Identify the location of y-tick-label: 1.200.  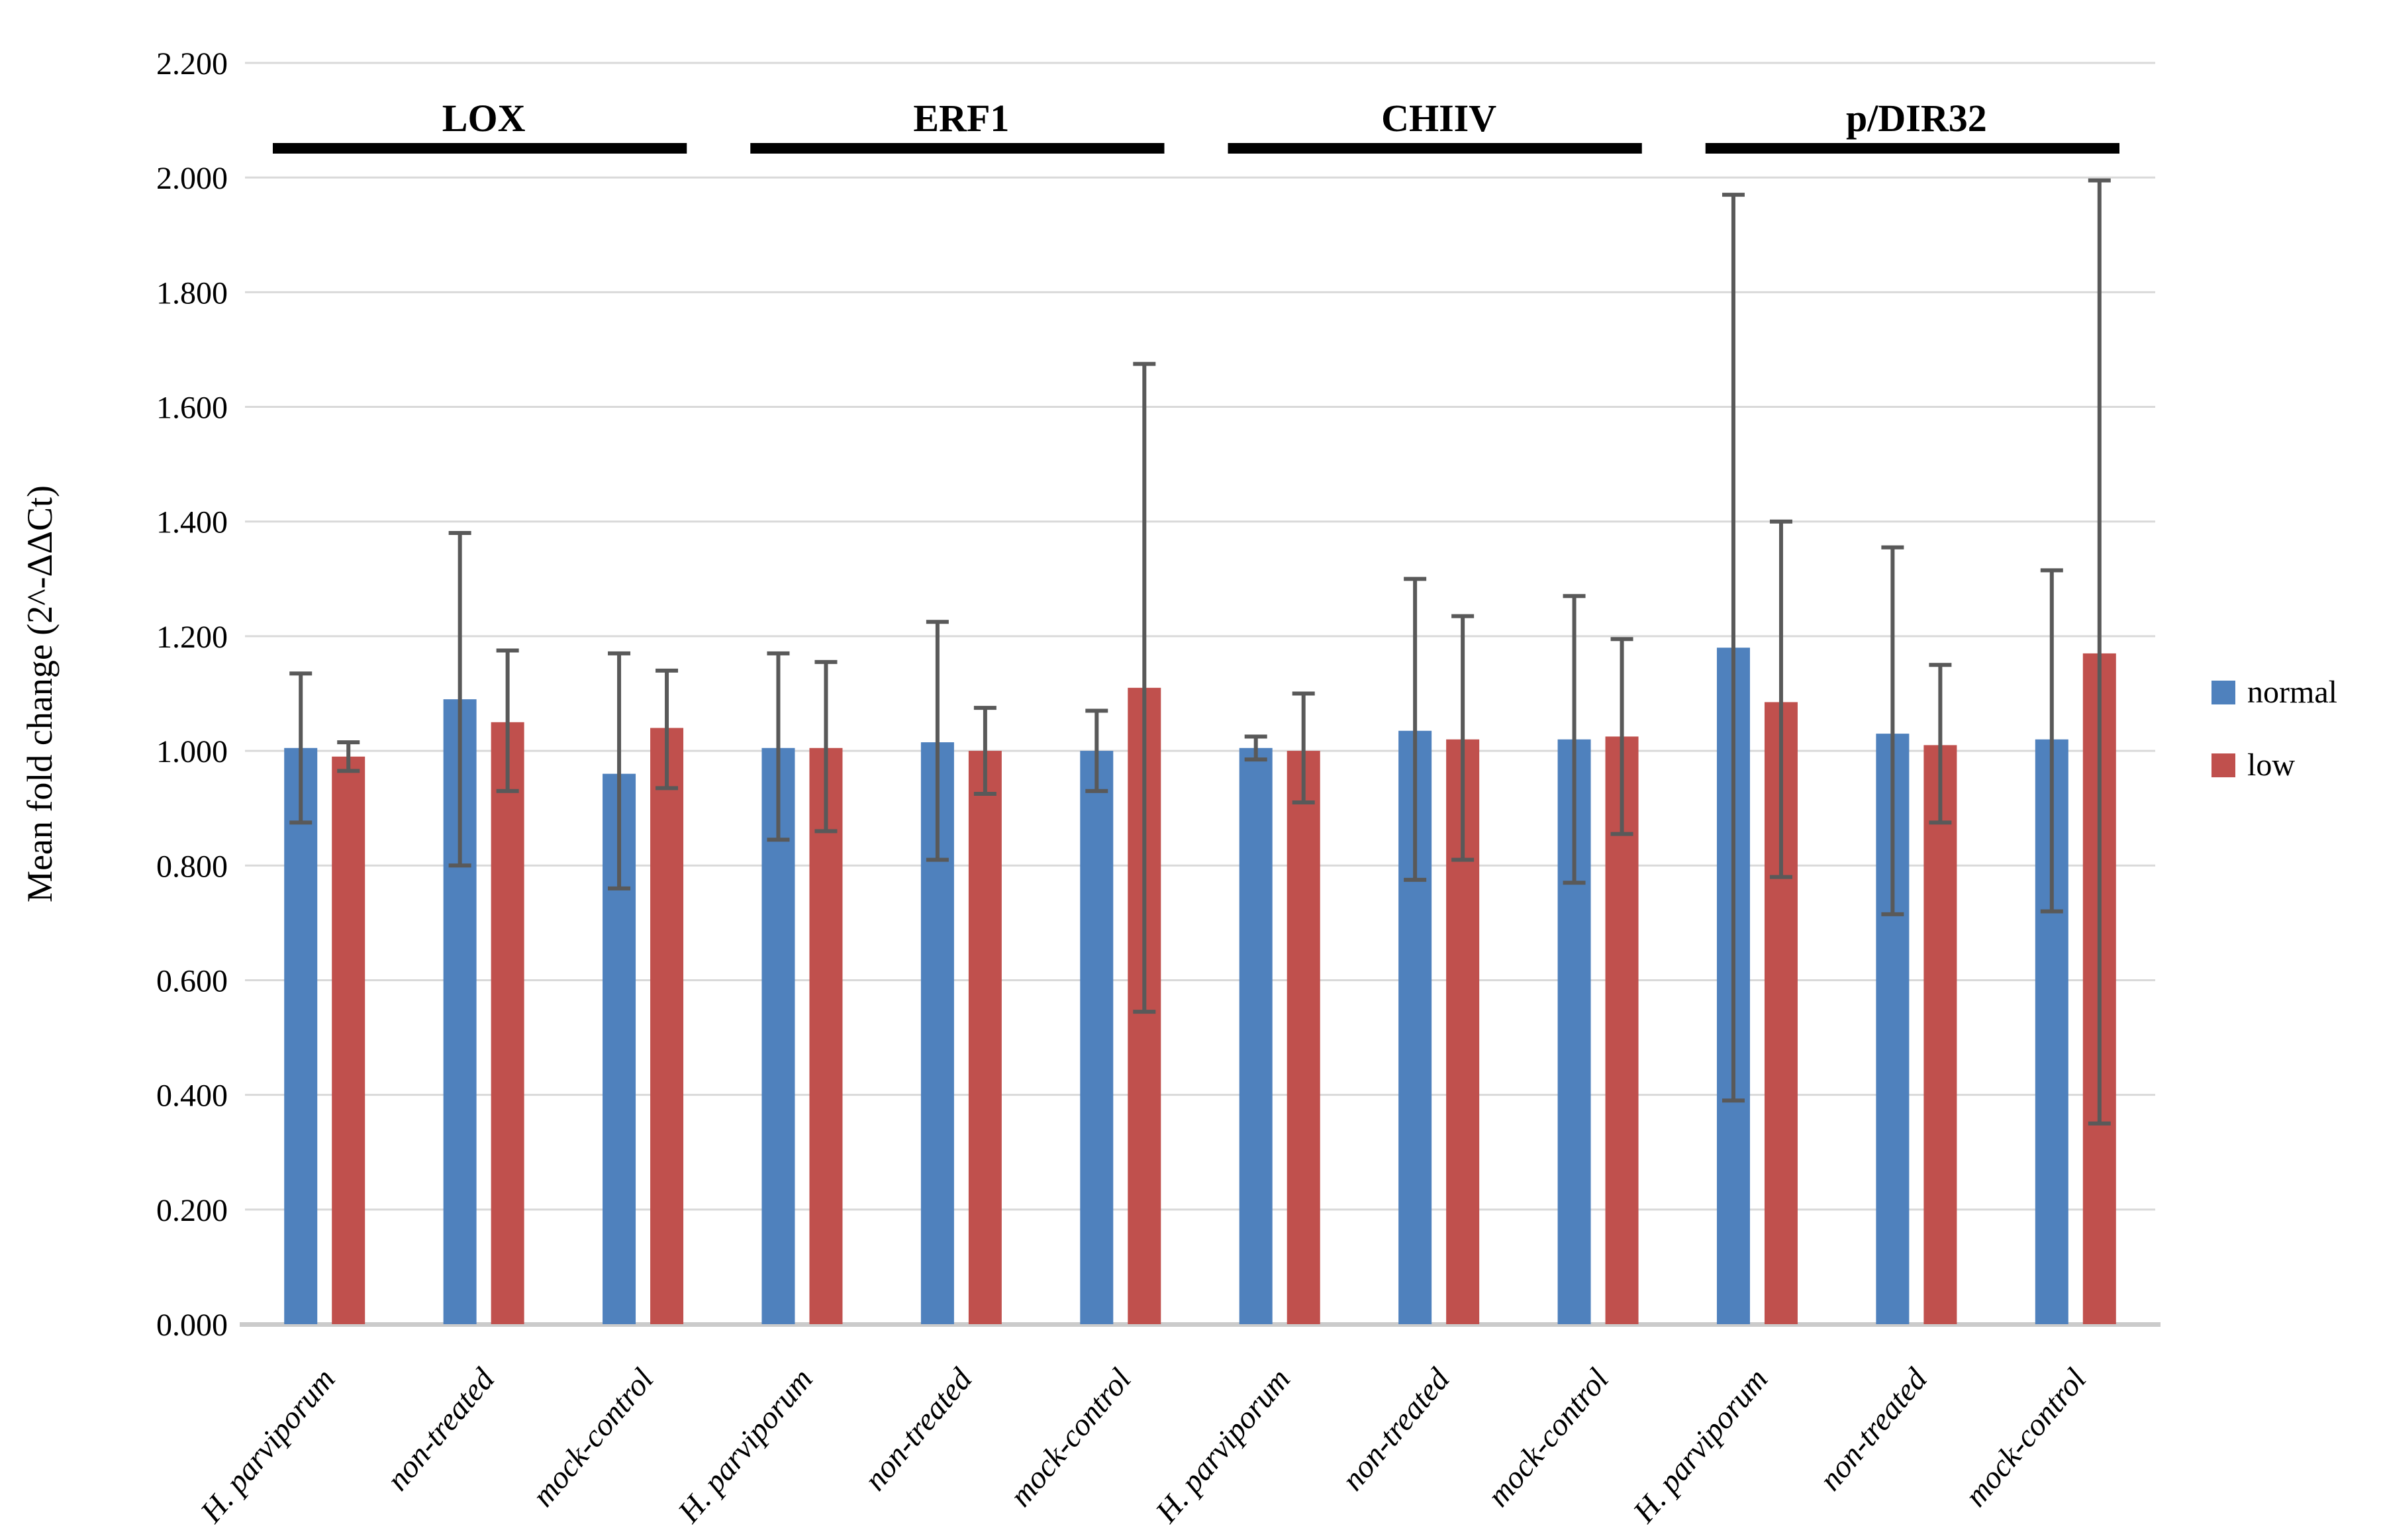
(192, 637).